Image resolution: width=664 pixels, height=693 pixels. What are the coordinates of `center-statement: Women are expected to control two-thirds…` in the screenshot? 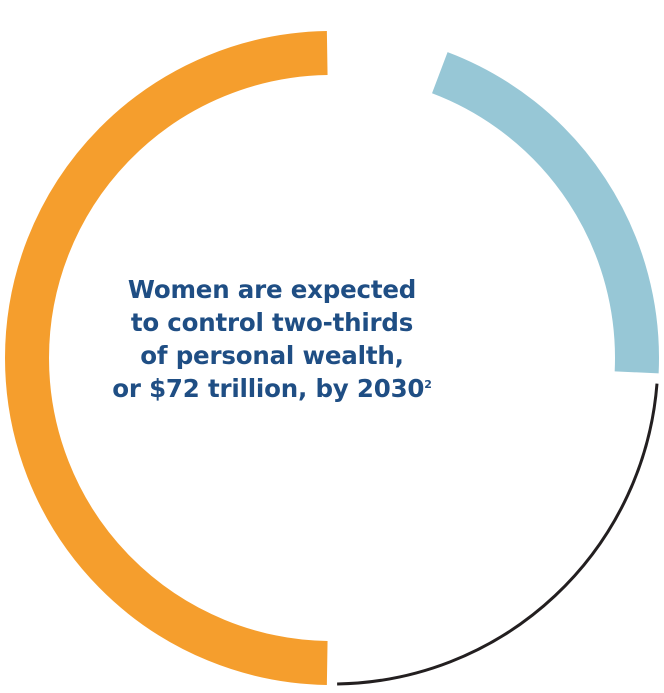 It's located at (272, 339).